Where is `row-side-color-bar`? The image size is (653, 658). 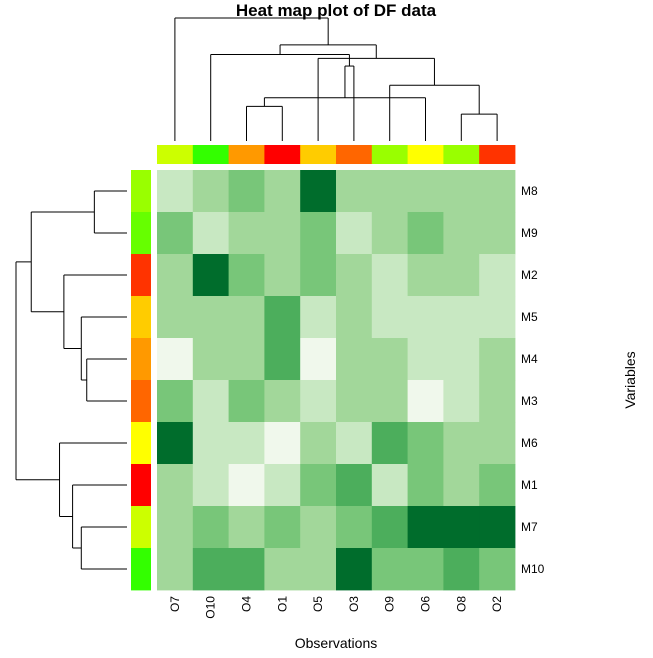
row-side-color-bar is located at coordinates (141, 380).